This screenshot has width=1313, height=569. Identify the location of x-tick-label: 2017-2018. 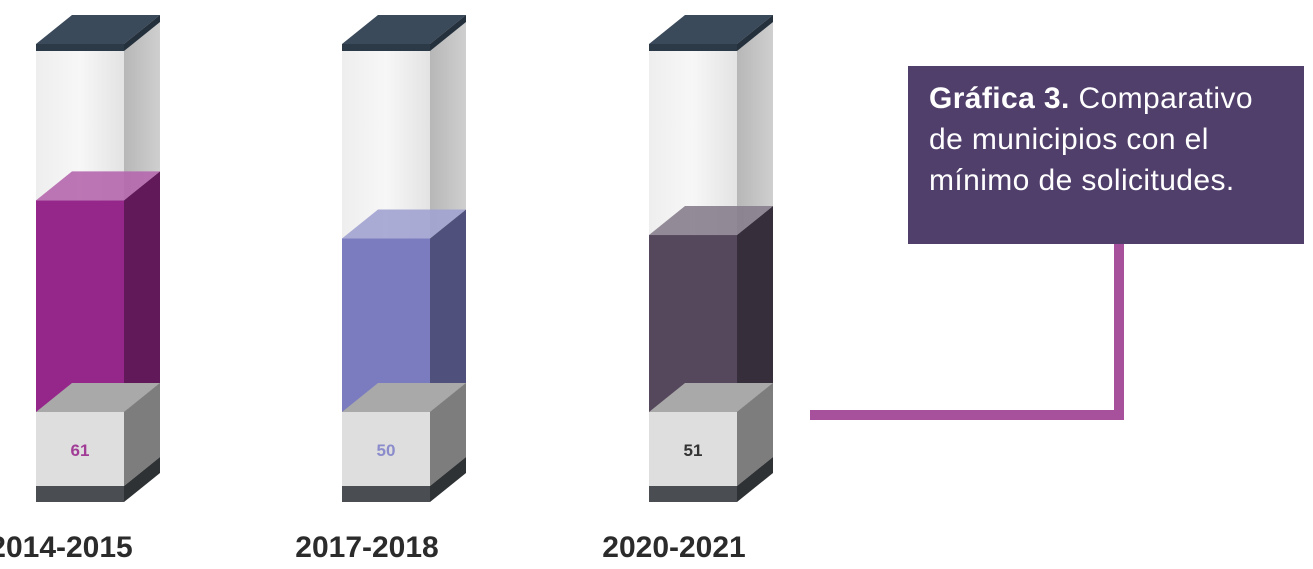
(366, 547).